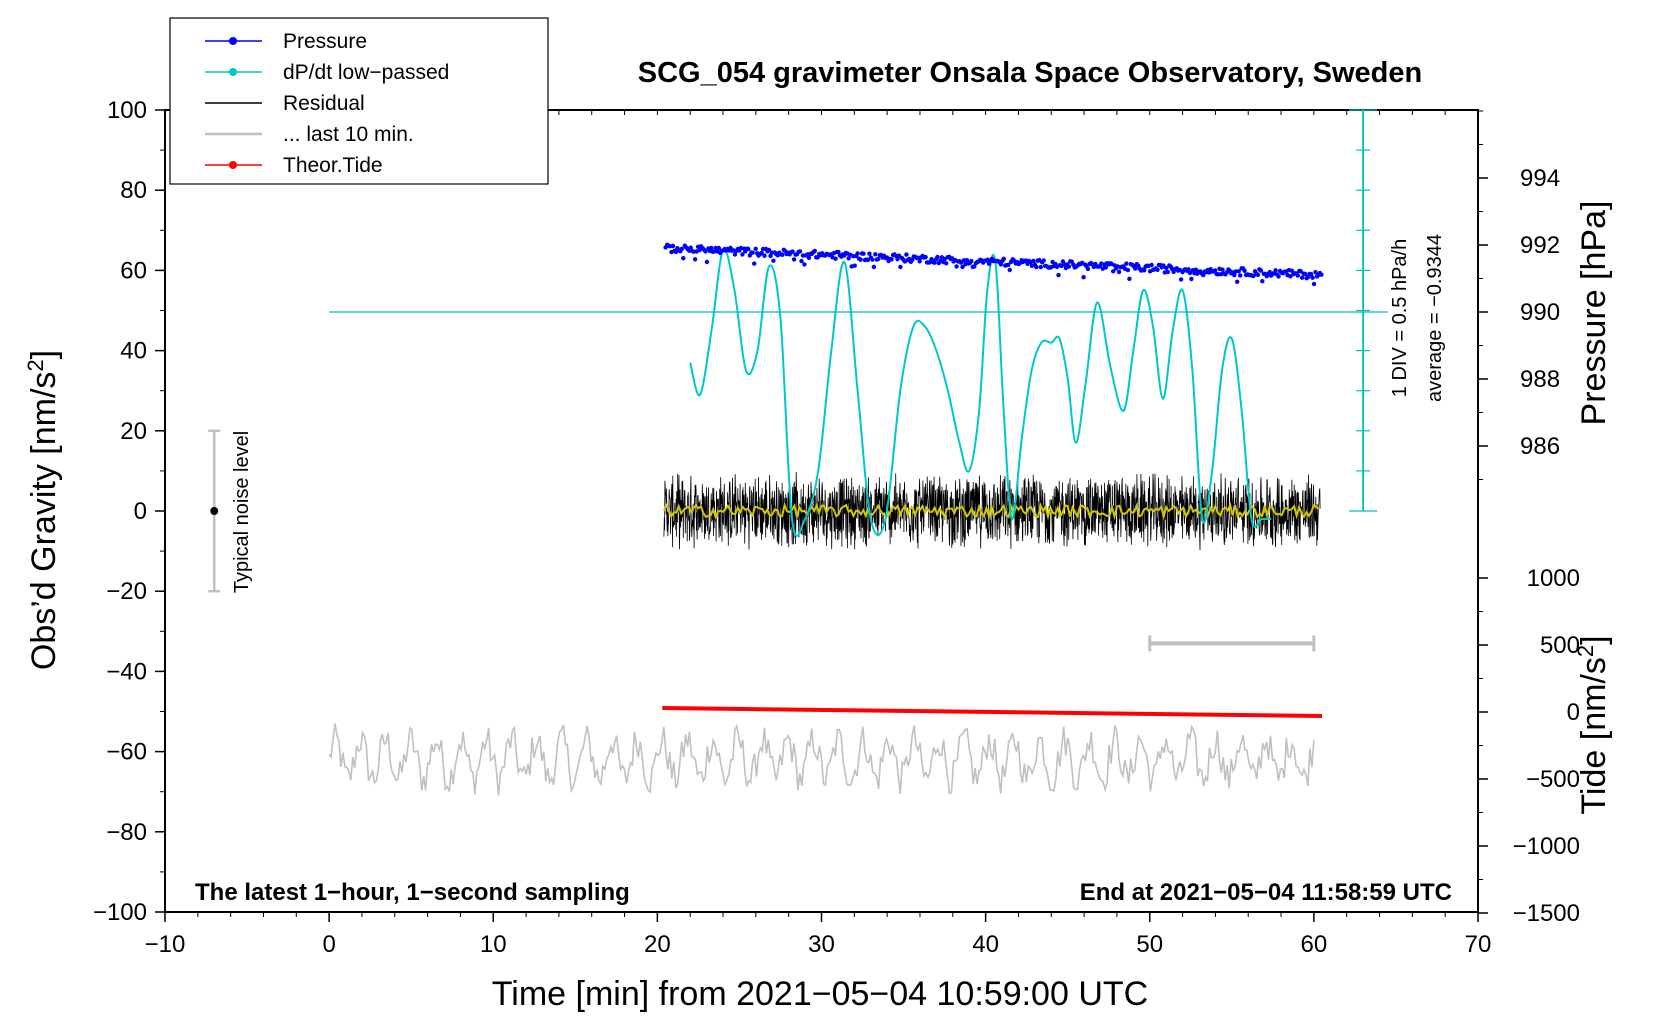  Describe the element at coordinates (1540, 245) in the screenshot. I see `pressure-tick-label: 992` at that location.